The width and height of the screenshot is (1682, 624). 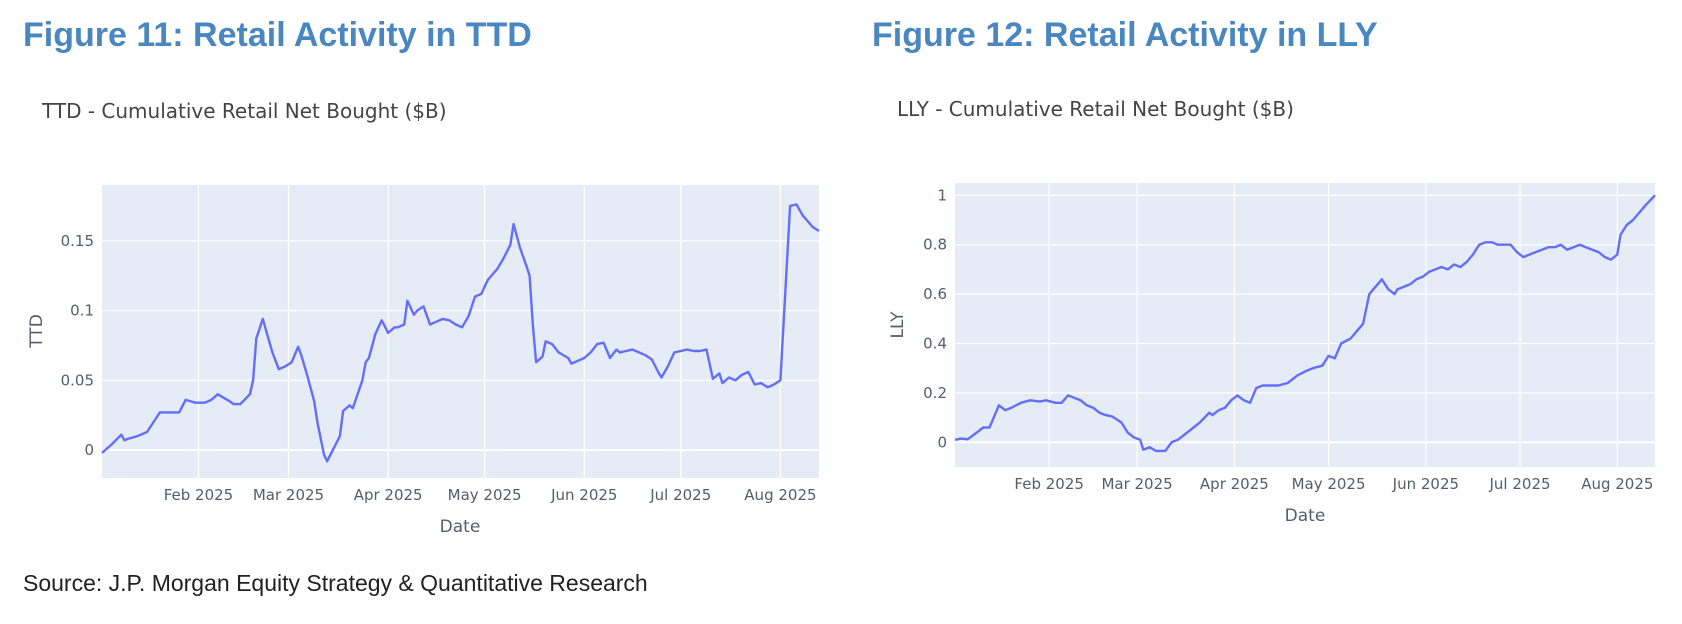 What do you see at coordinates (244, 111) in the screenshot?
I see `chart-title: TTD - Cumulative Retail Net Bought ($B)` at bounding box center [244, 111].